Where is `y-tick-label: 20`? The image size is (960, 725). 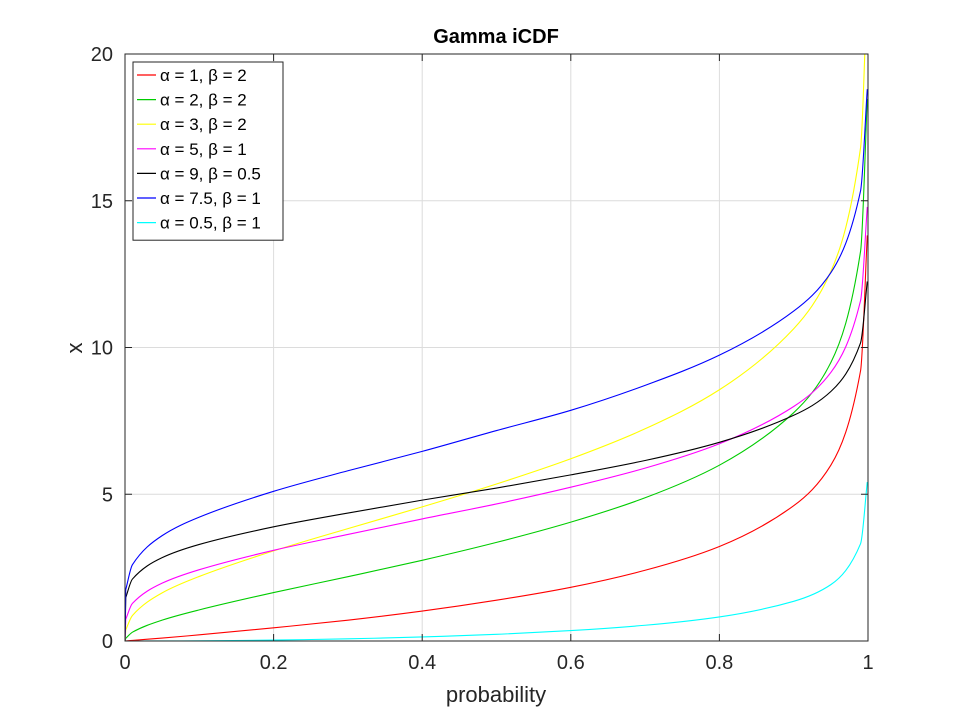
y-tick-label: 20 is located at coordinates (102, 55).